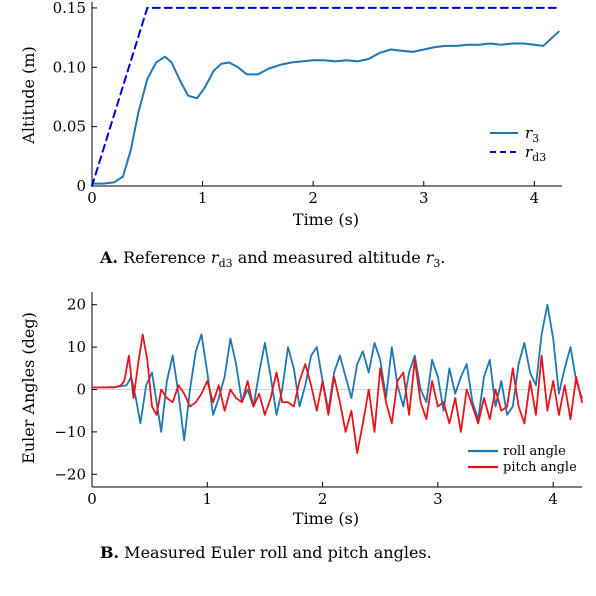 This screenshot has height=596, width=596. I want to click on euler-x-tick-label: 4, so click(553, 499).